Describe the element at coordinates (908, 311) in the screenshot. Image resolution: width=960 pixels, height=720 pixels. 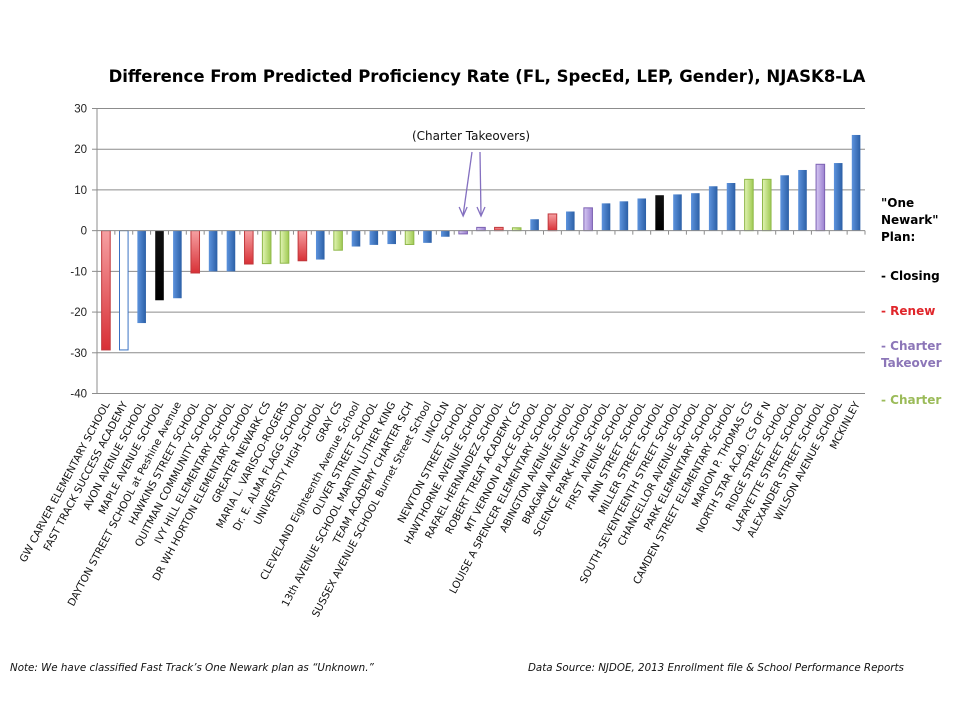
I see `legend-entry: - Renew` at that location.